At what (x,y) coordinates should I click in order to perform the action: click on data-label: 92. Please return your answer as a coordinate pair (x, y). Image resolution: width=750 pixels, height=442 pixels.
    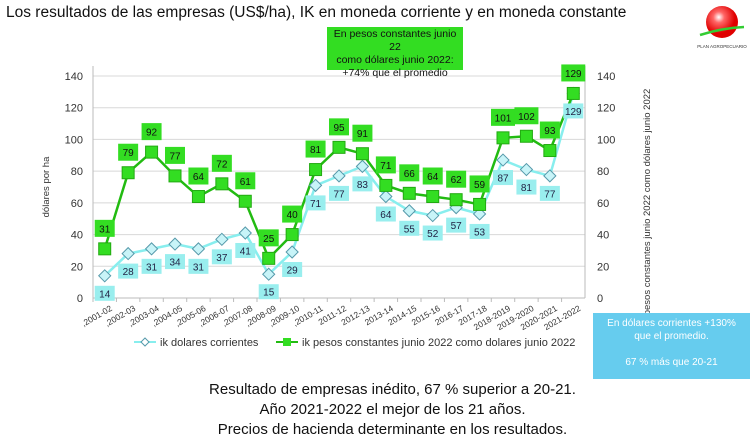
    Looking at the image, I should click on (152, 133).